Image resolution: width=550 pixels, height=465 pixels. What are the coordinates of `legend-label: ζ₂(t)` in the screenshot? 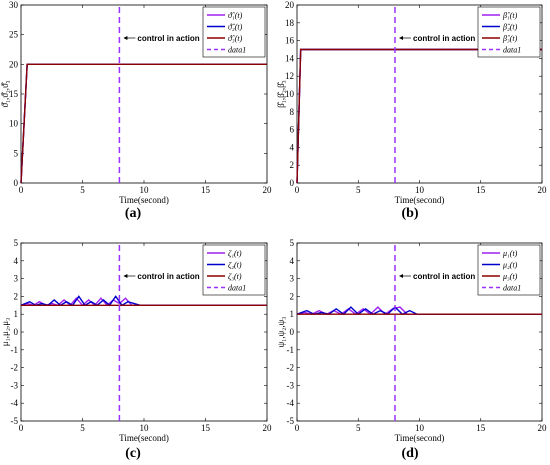 It's located at (235, 265).